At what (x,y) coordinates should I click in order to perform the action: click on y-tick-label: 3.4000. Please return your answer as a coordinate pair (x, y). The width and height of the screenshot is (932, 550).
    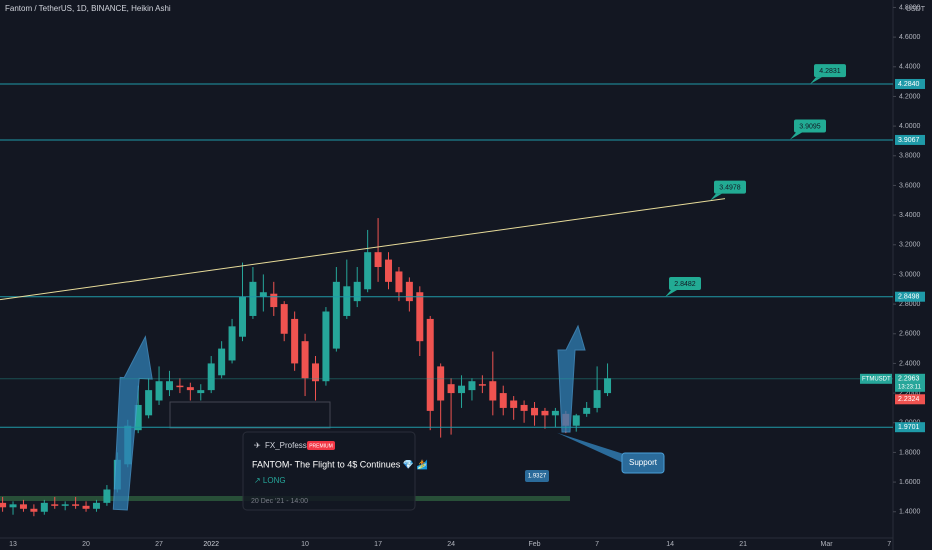
    Looking at the image, I should click on (910, 215).